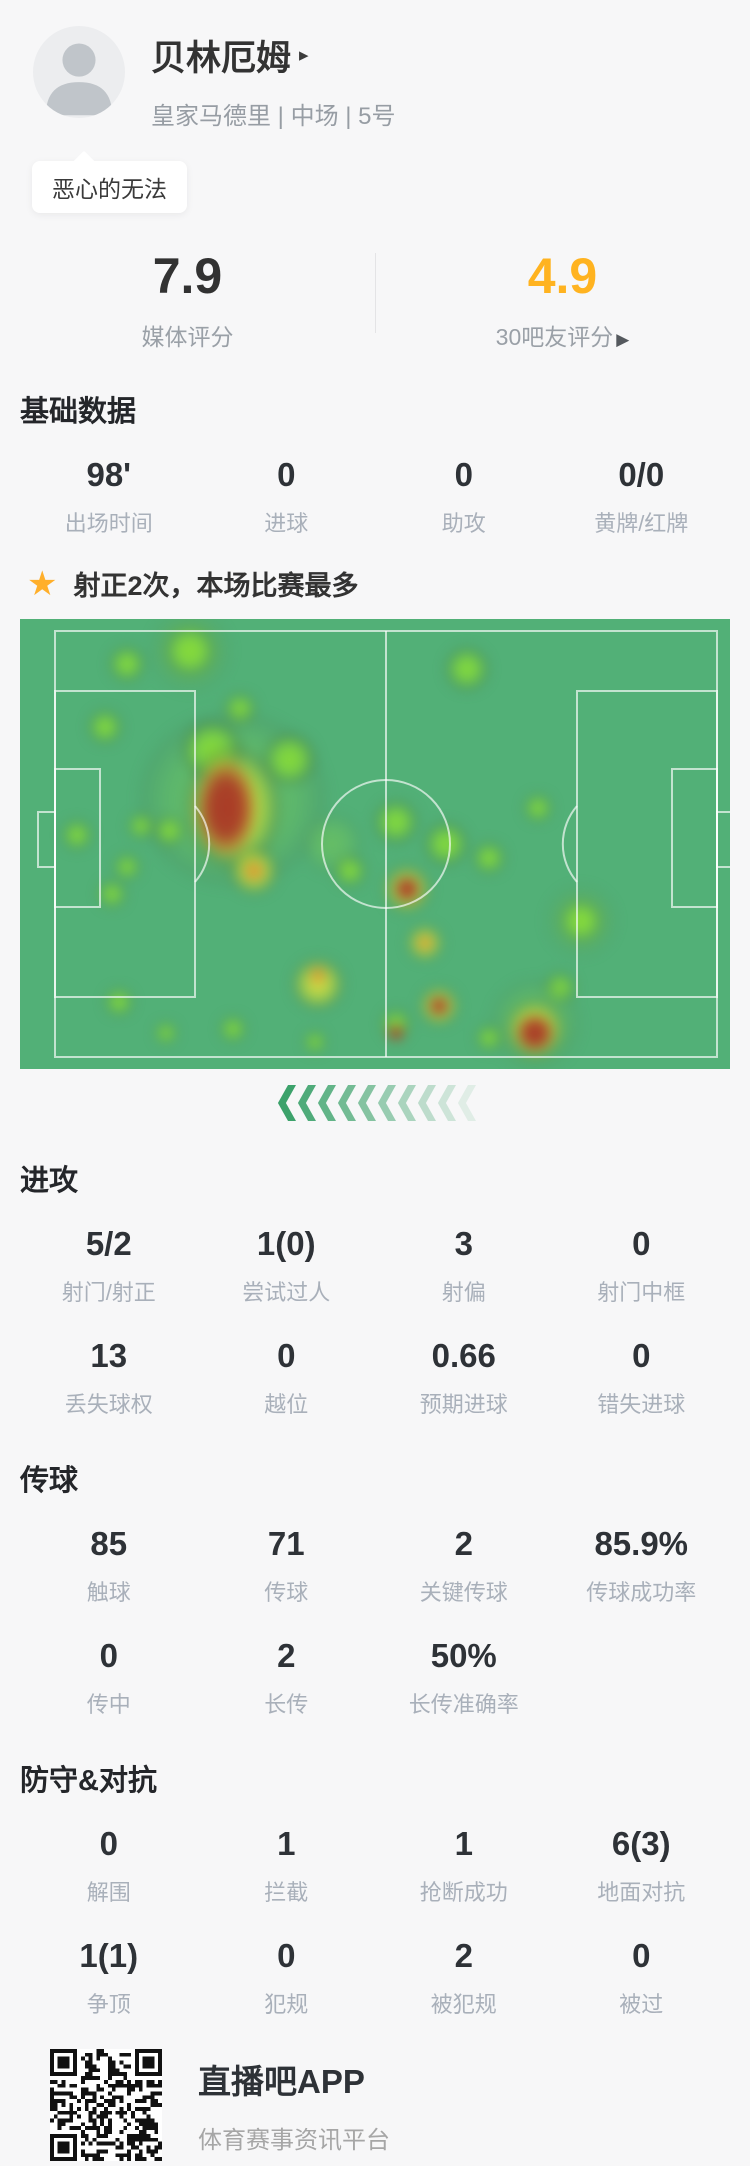  What do you see at coordinates (109, 1978) in the screenshot?
I see `stat-cell: 1(1) 争顶` at bounding box center [109, 1978].